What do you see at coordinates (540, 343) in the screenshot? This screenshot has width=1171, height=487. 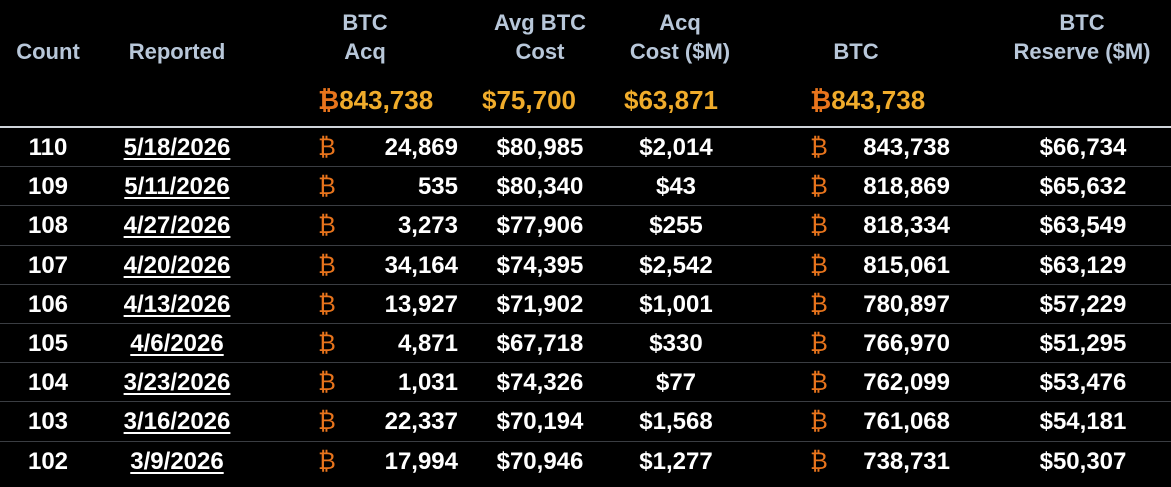 I see `row-avg-btc-cost: $67,718` at bounding box center [540, 343].